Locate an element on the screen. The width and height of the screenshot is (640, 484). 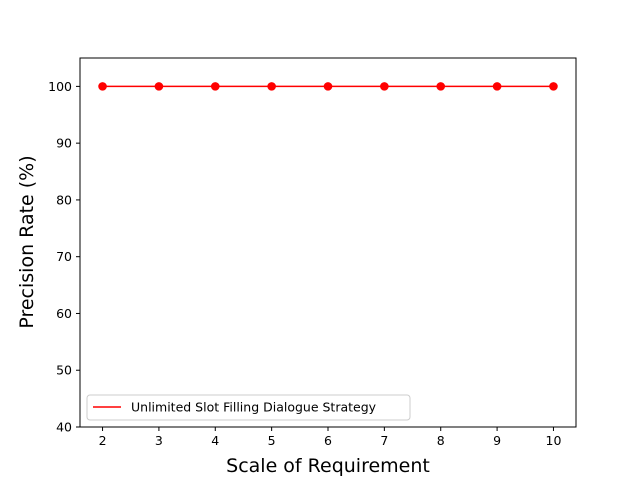
x-tick-label: 6 is located at coordinates (328, 440).